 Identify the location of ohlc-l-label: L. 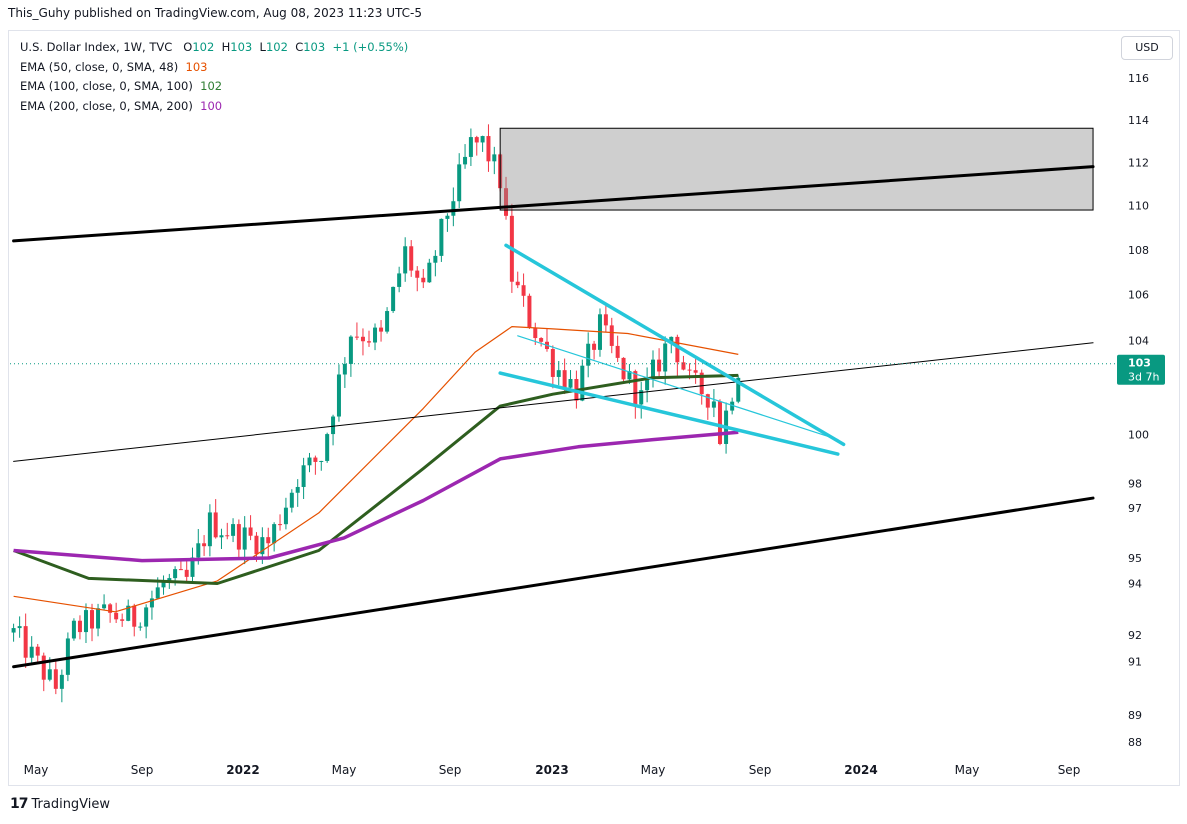
(262, 47).